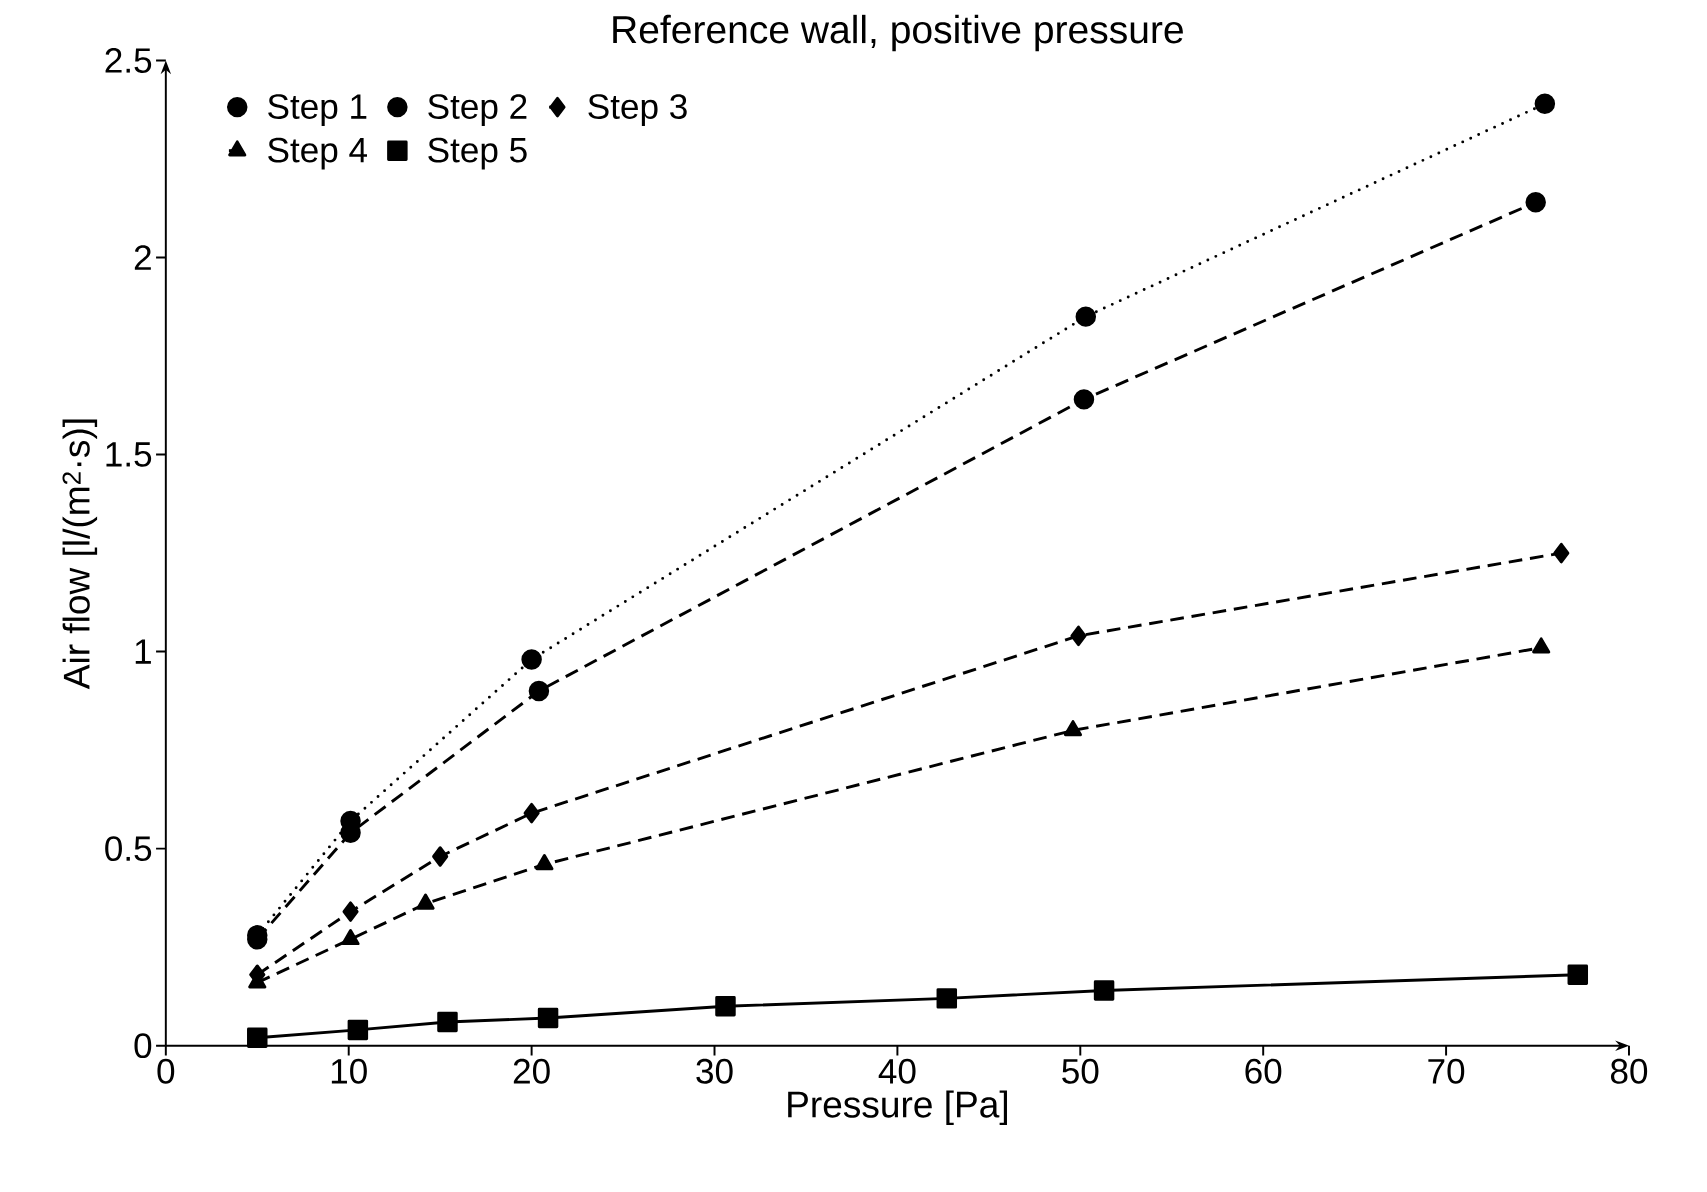 Image resolution: width=1707 pixels, height=1192 pixels. What do you see at coordinates (128, 849) in the screenshot?
I see `y-tick-label: 0.5` at bounding box center [128, 849].